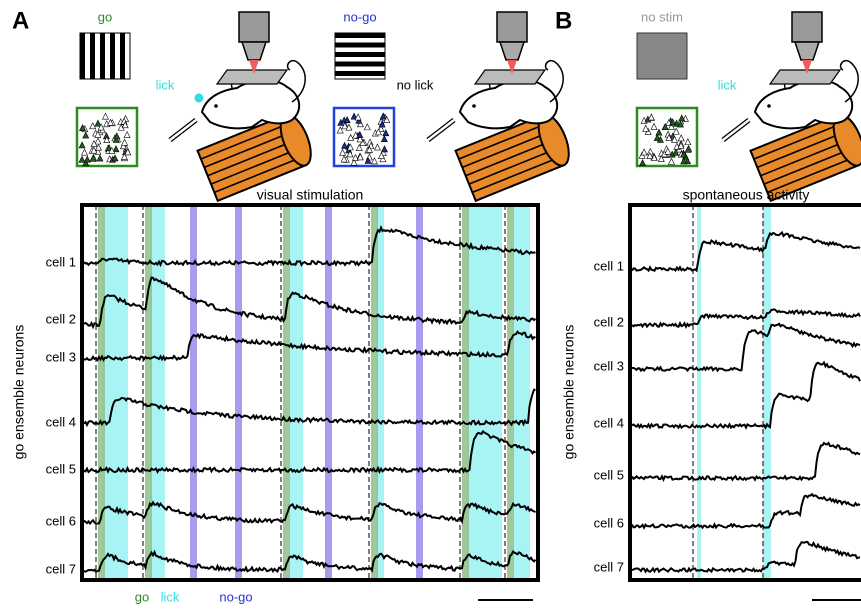  What do you see at coordinates (61, 520) in the screenshot?
I see `cell-label: cell 6` at bounding box center [61, 520].